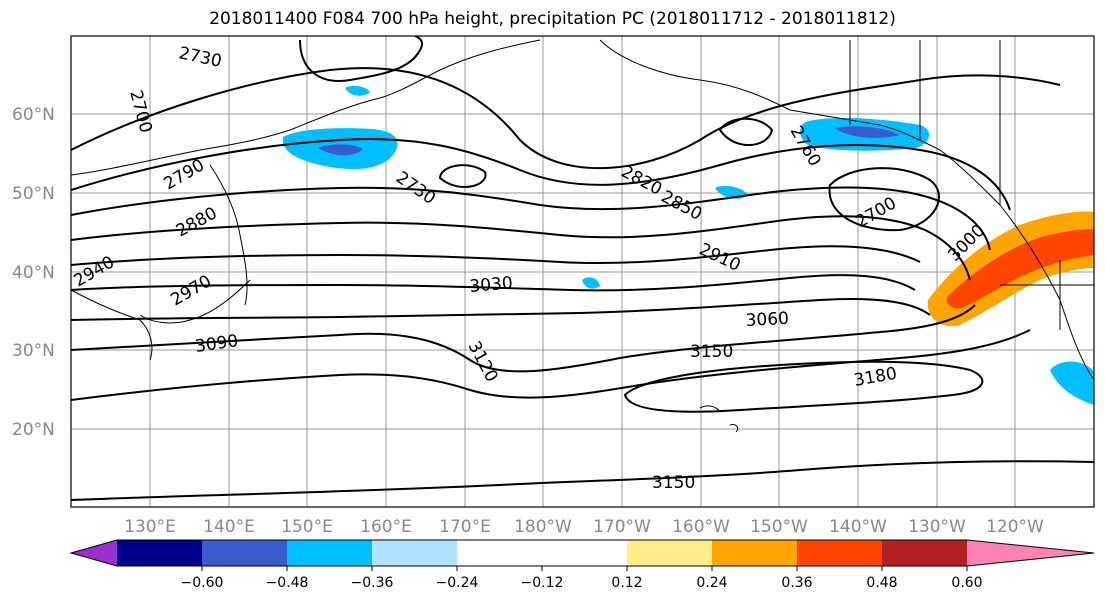  I want to click on cb-tick-label-2: −0.48, so click(287, 583).